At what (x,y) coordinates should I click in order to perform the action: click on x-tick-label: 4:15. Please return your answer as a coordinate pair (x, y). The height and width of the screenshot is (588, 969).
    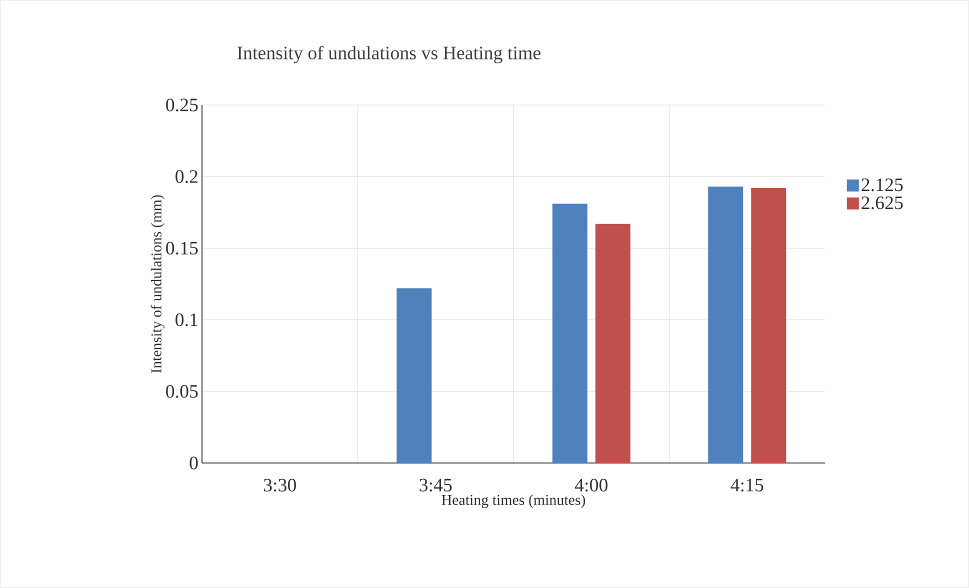
    Looking at the image, I should click on (747, 485).